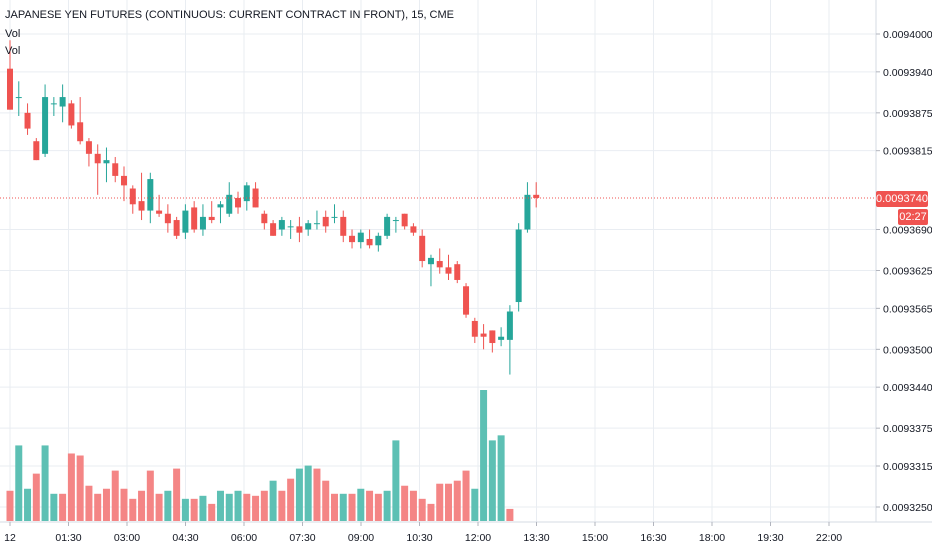  What do you see at coordinates (907, 388) in the screenshot?
I see `price-tick-label: 0.0093440` at bounding box center [907, 388].